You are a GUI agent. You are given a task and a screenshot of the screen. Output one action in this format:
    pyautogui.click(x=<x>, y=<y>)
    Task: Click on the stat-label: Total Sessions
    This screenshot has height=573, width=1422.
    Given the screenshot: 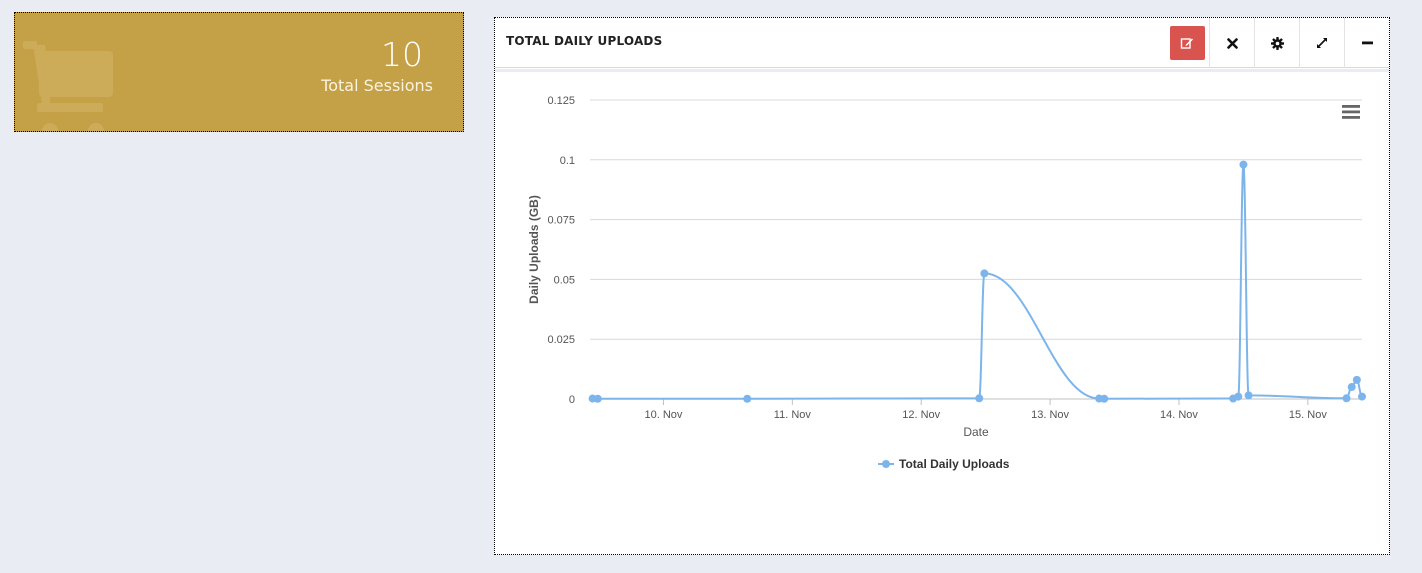 What is the action you would take?
    pyautogui.click(x=377, y=85)
    